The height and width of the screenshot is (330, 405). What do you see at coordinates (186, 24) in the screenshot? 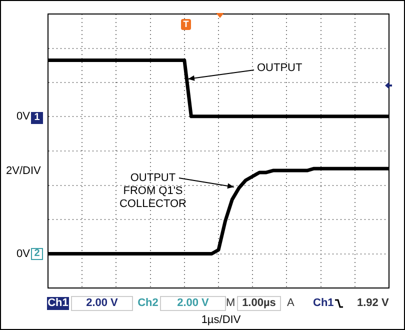
I see `trigger-badge: T` at bounding box center [186, 24].